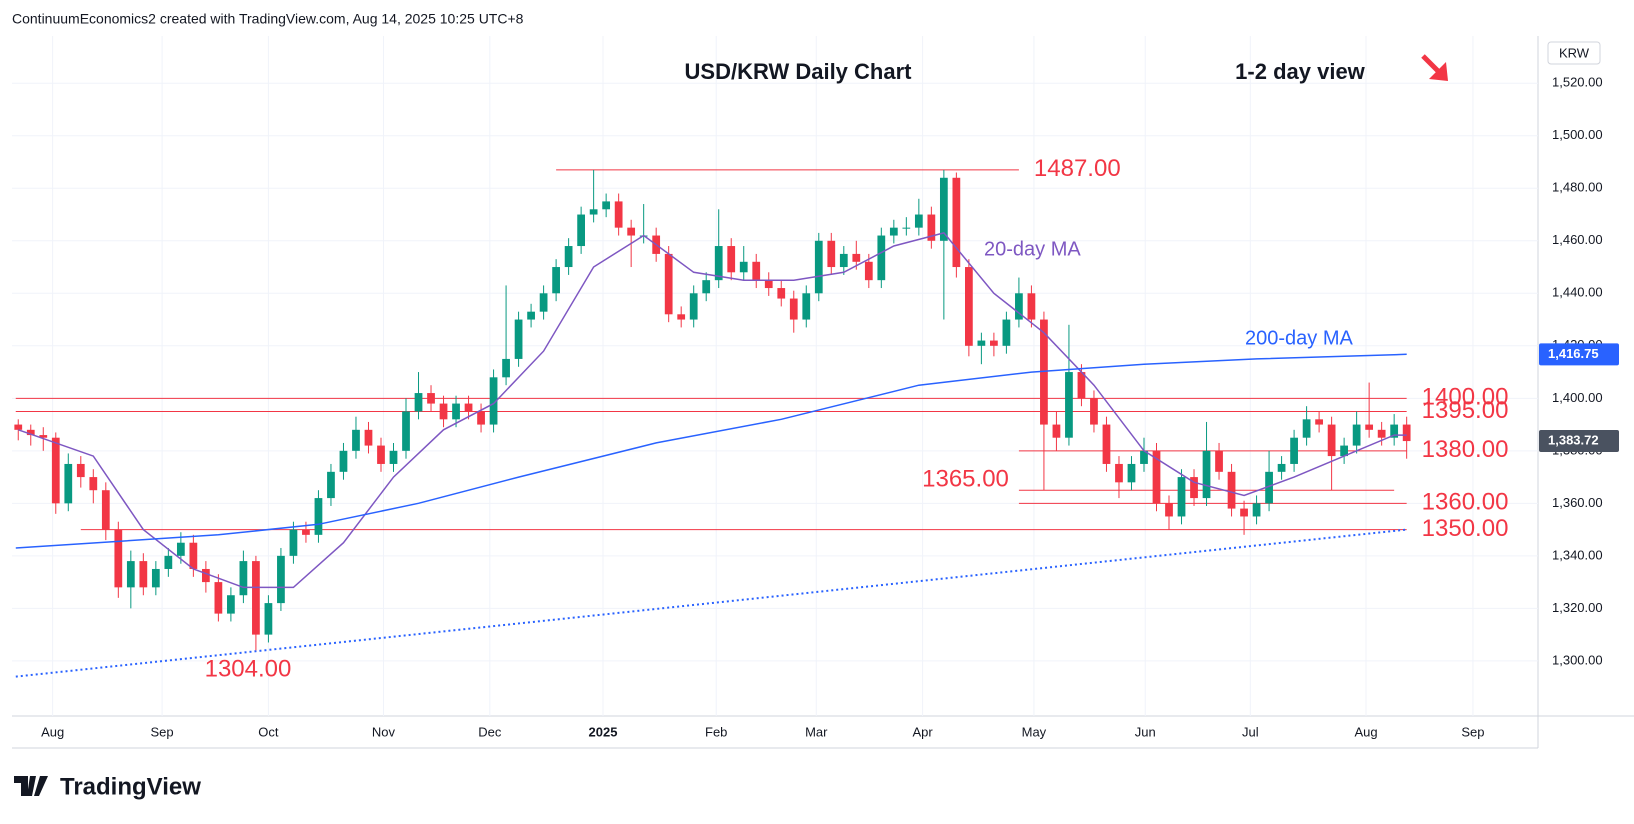  Describe the element at coordinates (1472, 731) in the screenshot. I see `x-tick-label: Sep` at that location.